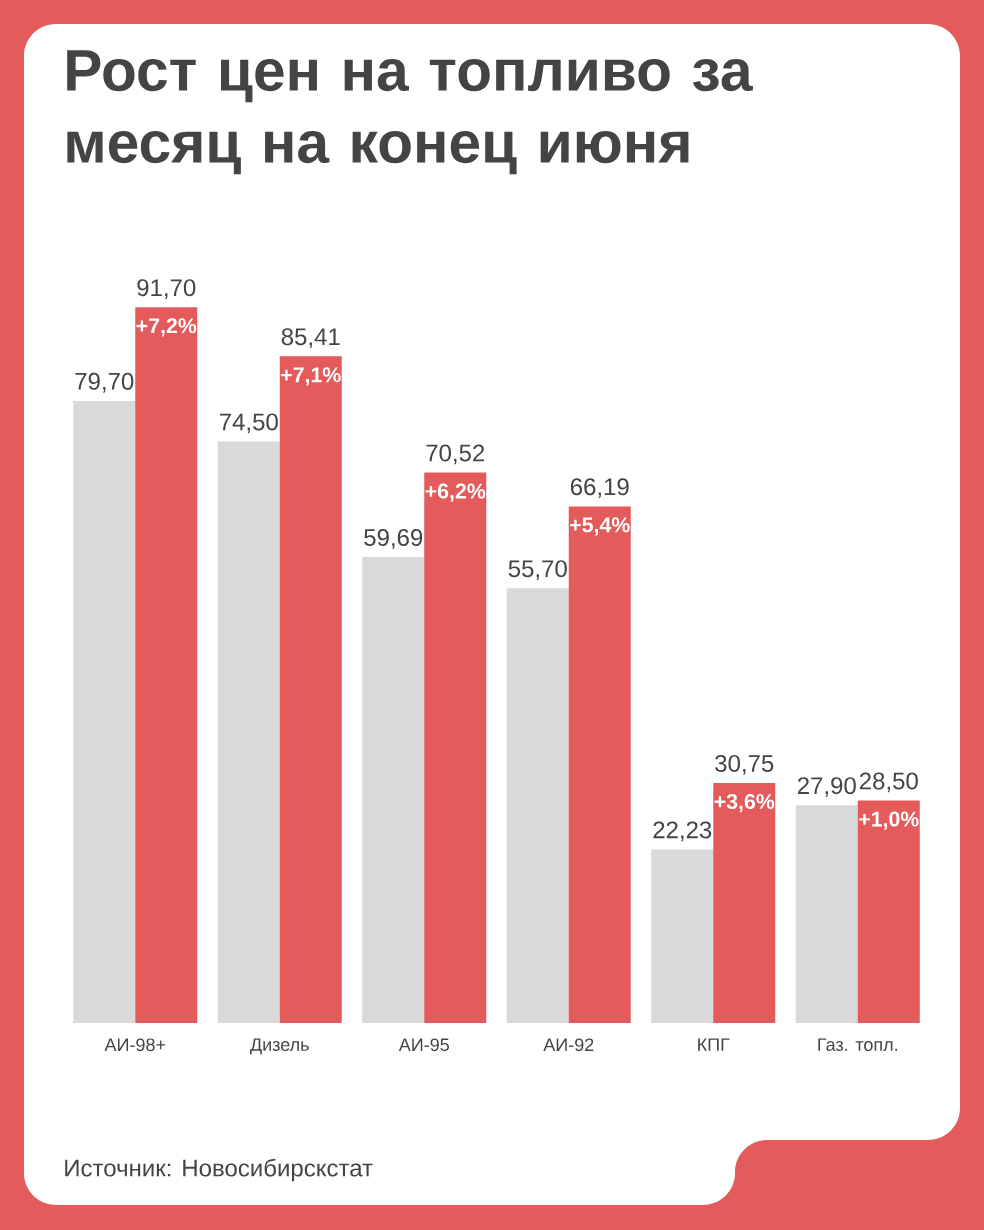  Describe the element at coordinates (310, 338) in the screenshot. I see `data-label: 85,41` at that location.